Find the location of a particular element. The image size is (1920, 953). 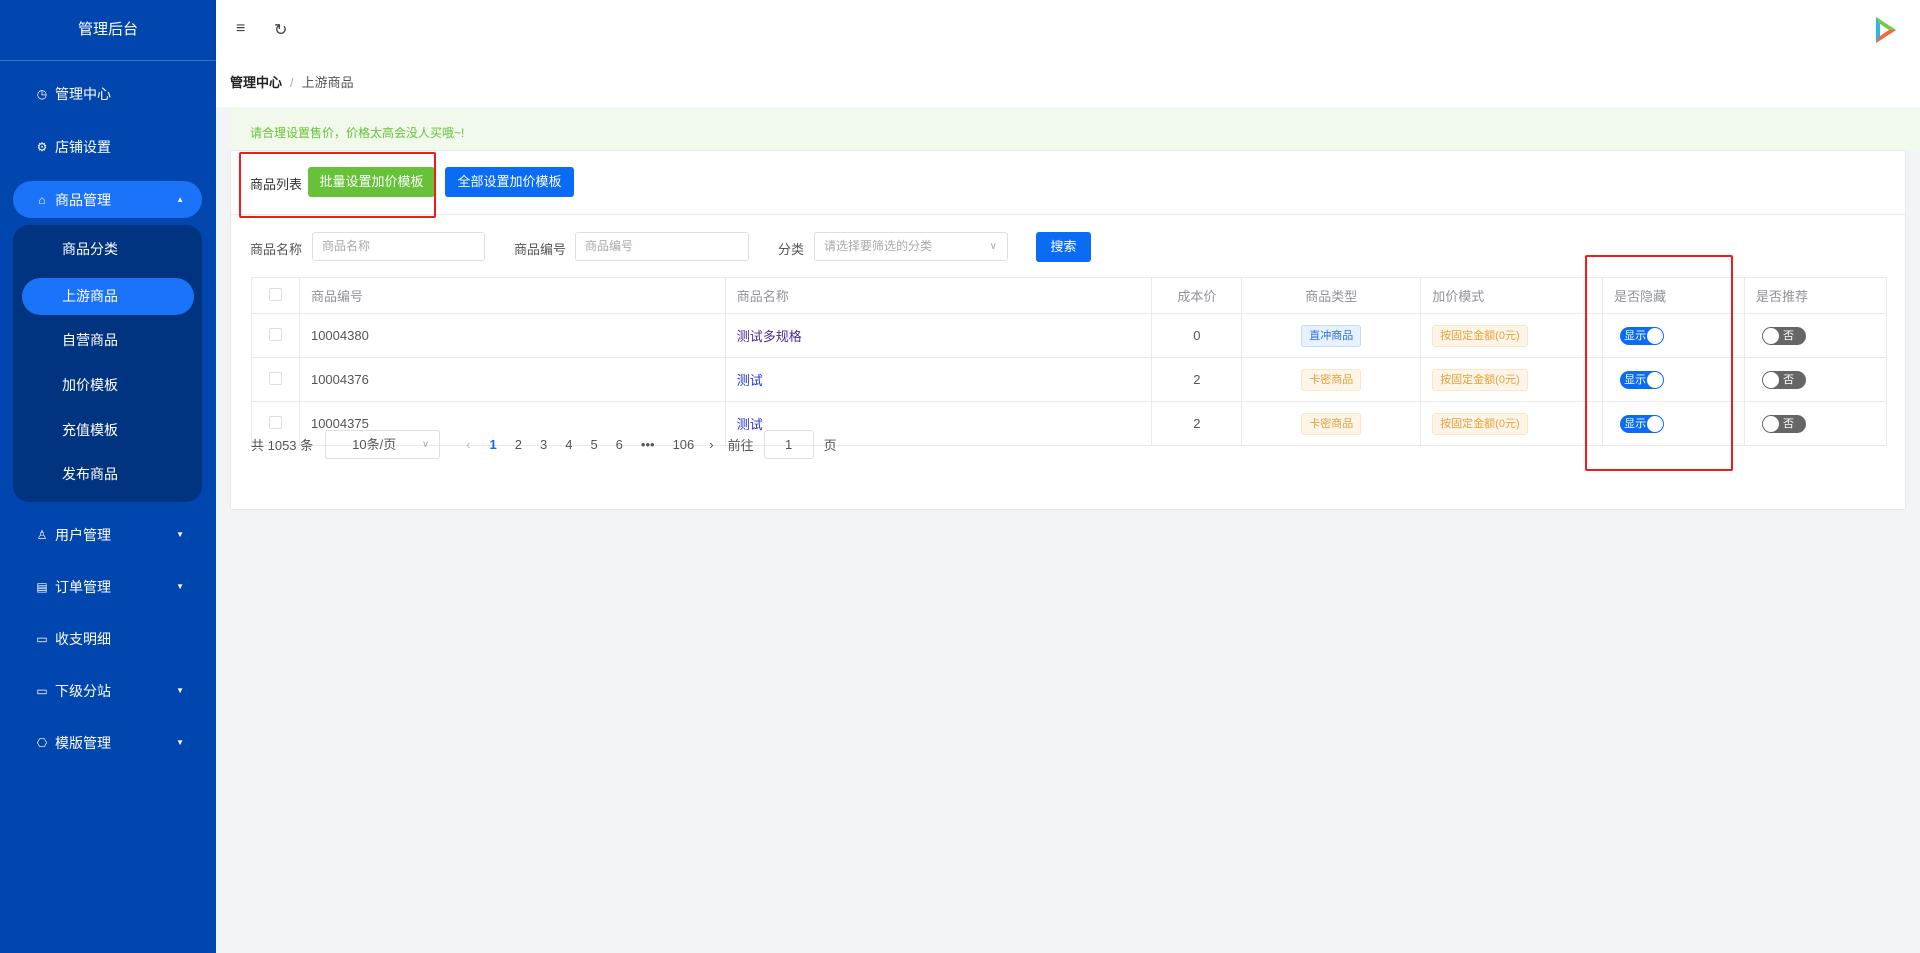

page-6: 6 is located at coordinates (619, 444).